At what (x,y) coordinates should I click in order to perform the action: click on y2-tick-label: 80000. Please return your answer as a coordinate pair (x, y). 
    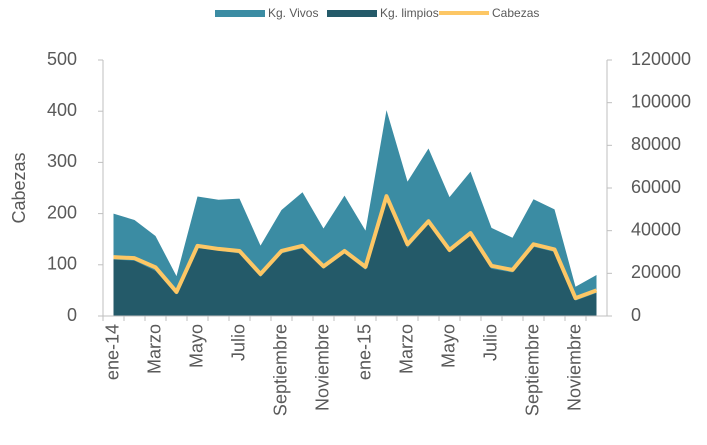
    Looking at the image, I should click on (656, 144).